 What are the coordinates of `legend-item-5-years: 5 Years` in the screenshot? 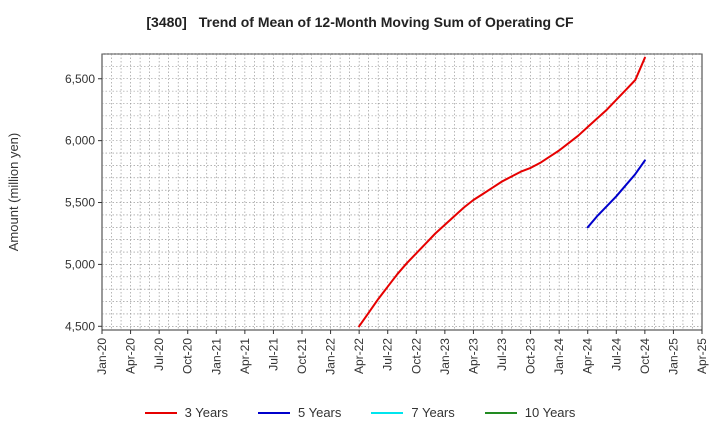 It's located at (299, 412).